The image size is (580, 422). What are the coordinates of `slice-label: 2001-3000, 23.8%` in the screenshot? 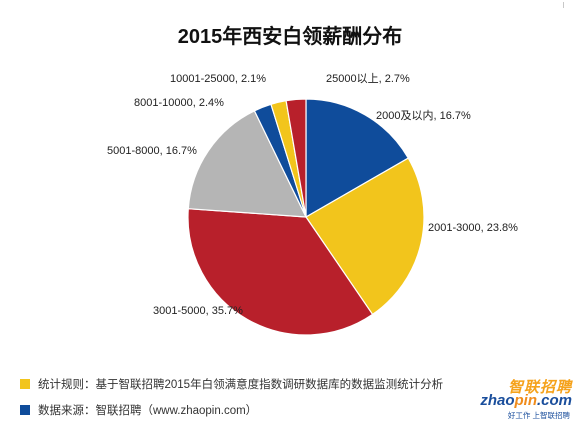 It's located at (473, 228).